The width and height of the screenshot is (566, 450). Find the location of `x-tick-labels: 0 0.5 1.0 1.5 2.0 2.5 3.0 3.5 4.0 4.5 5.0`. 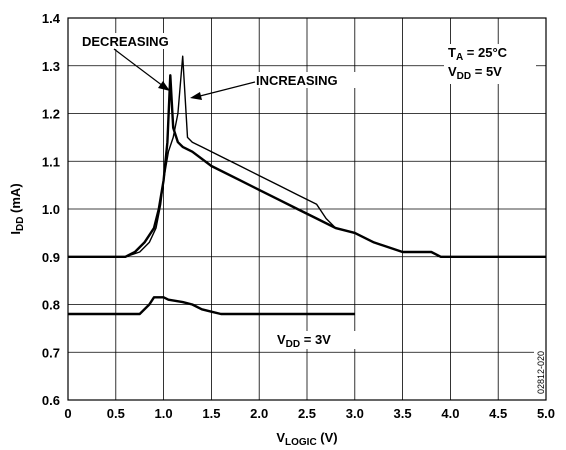

x-tick-labels: 0 0.5 1.0 1.5 2.0 2.5 3.0 3.5 4.0 4.5 5.0 is located at coordinates (309, 413).